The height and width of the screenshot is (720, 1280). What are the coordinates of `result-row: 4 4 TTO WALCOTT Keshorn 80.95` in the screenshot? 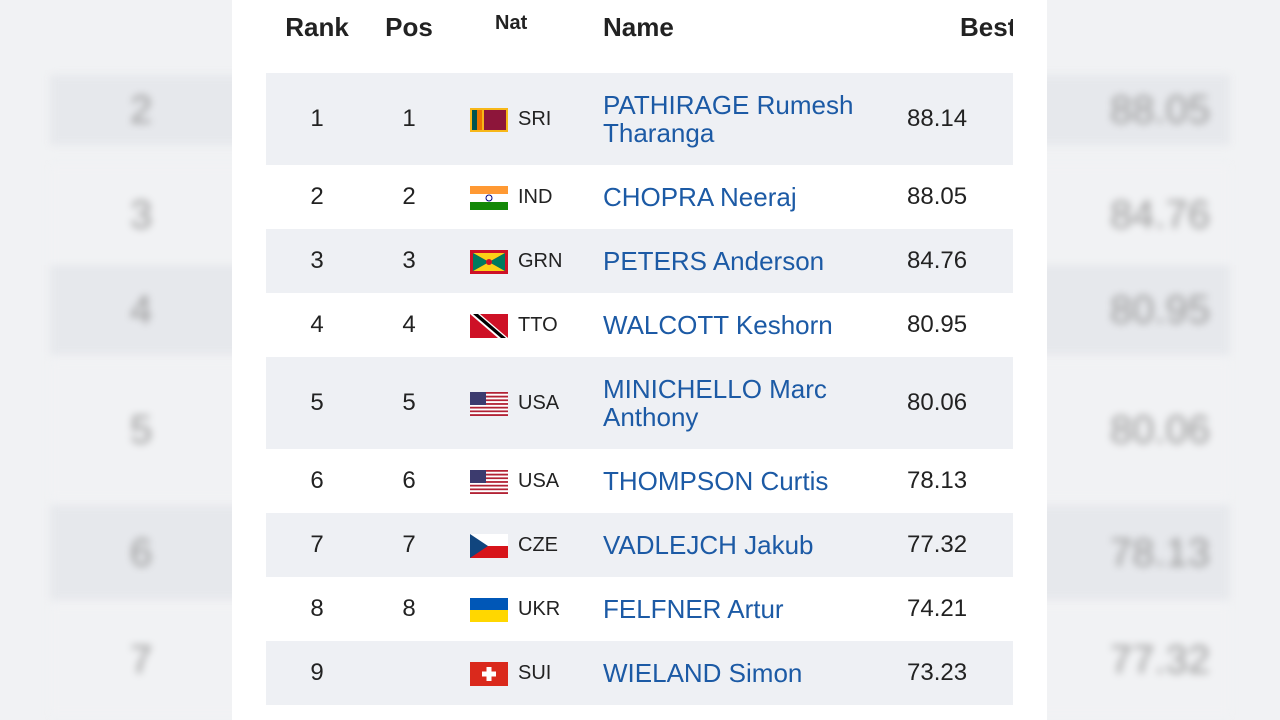 It's located at (639, 325).